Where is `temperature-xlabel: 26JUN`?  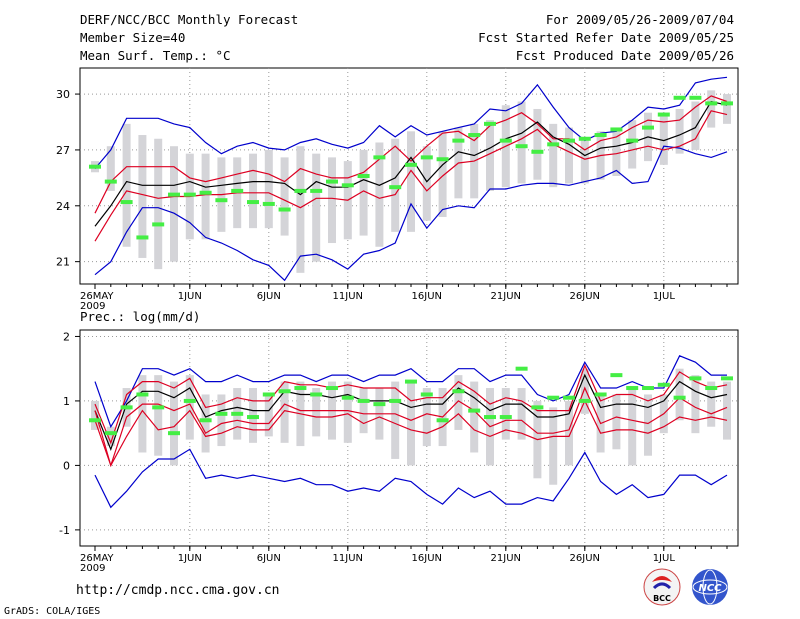 temperature-xlabel: 26JUN is located at coordinates (585, 296).